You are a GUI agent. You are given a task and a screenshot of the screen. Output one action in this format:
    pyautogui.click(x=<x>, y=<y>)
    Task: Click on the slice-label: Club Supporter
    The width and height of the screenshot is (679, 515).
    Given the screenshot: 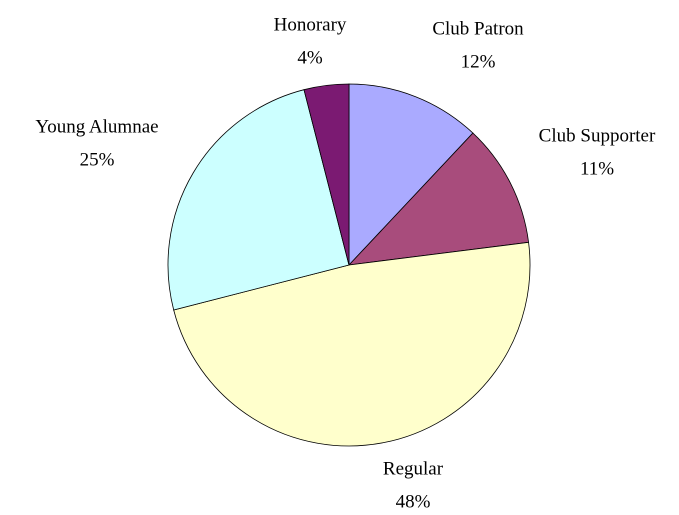 What is the action you would take?
    pyautogui.click(x=597, y=135)
    